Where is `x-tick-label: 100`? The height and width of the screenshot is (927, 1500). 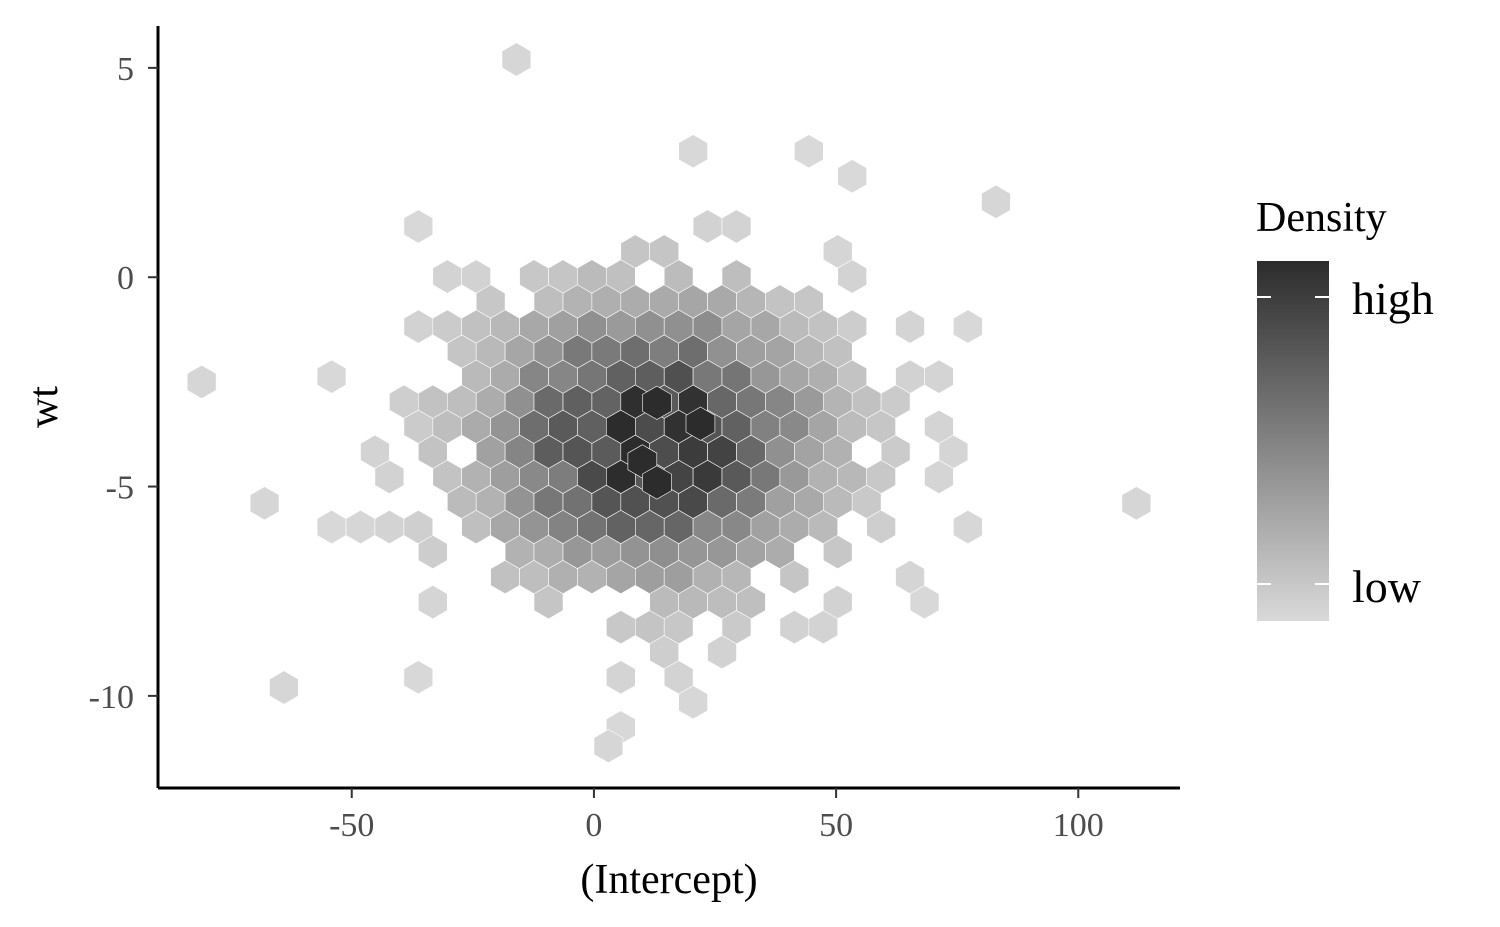
x-tick-label: 100 is located at coordinates (1078, 825).